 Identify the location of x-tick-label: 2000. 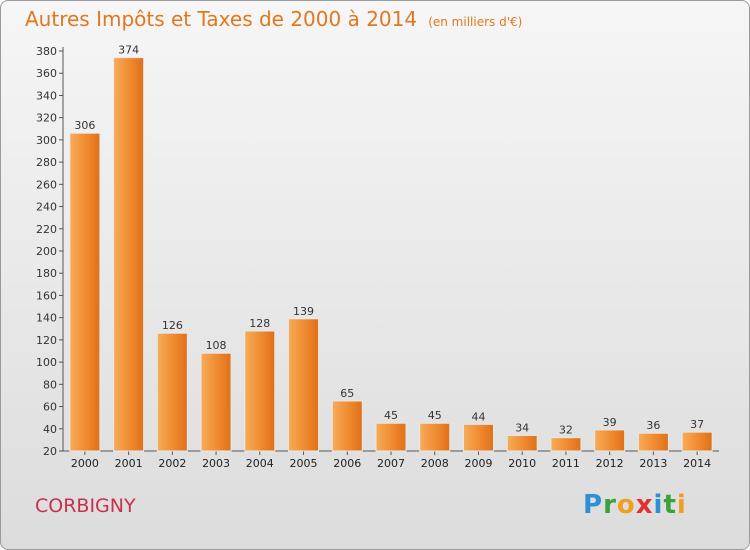
(85, 463).